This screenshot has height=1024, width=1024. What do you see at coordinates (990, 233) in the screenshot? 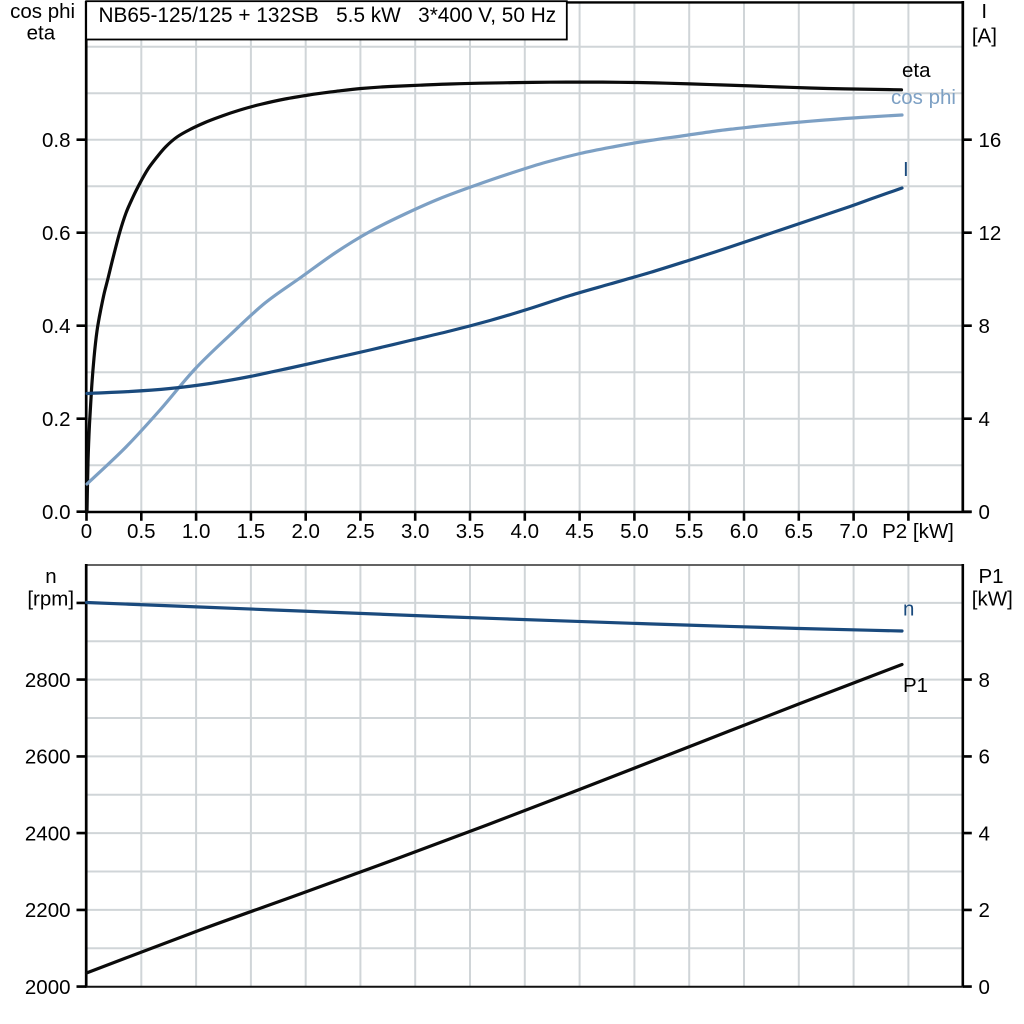
I see `svg-text: 12` at bounding box center [990, 233].